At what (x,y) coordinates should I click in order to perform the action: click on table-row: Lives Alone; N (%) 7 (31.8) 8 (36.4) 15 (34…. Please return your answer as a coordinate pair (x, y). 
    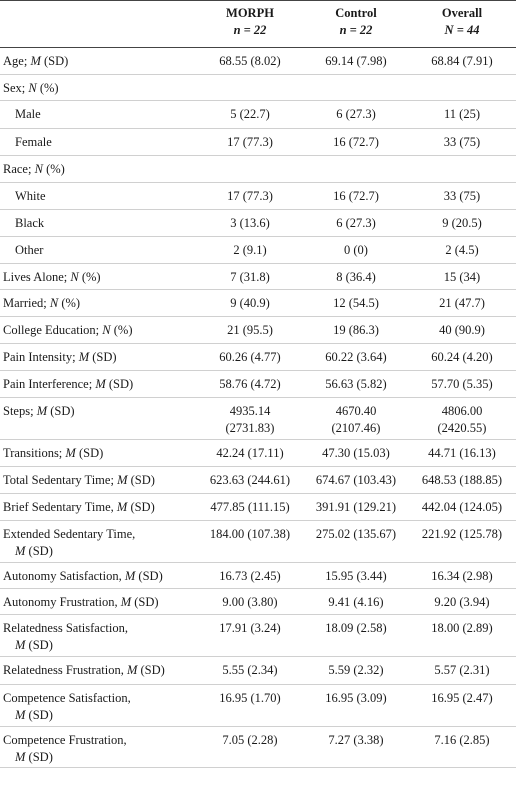
    Looking at the image, I should click on (258, 277).